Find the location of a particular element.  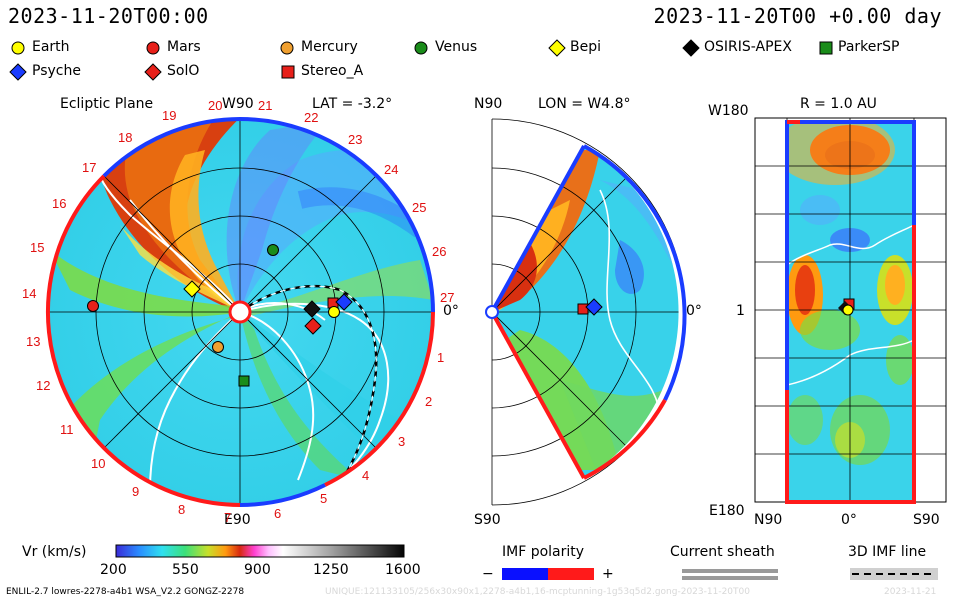

legend-markers is located at coordinates (421, 60).